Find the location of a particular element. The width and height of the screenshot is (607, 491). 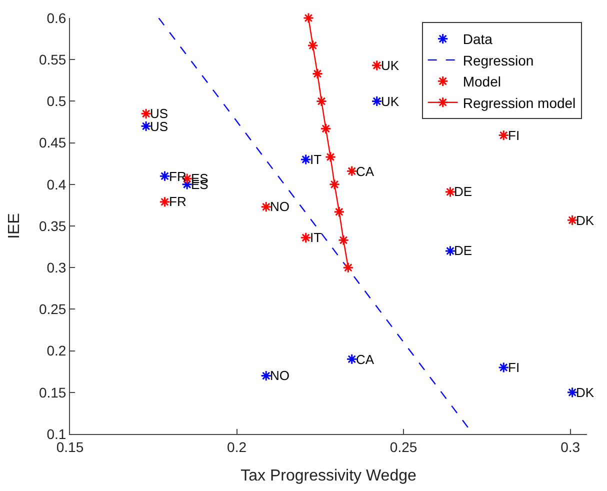

y-tick-label: 0.2 is located at coordinates (56, 350).